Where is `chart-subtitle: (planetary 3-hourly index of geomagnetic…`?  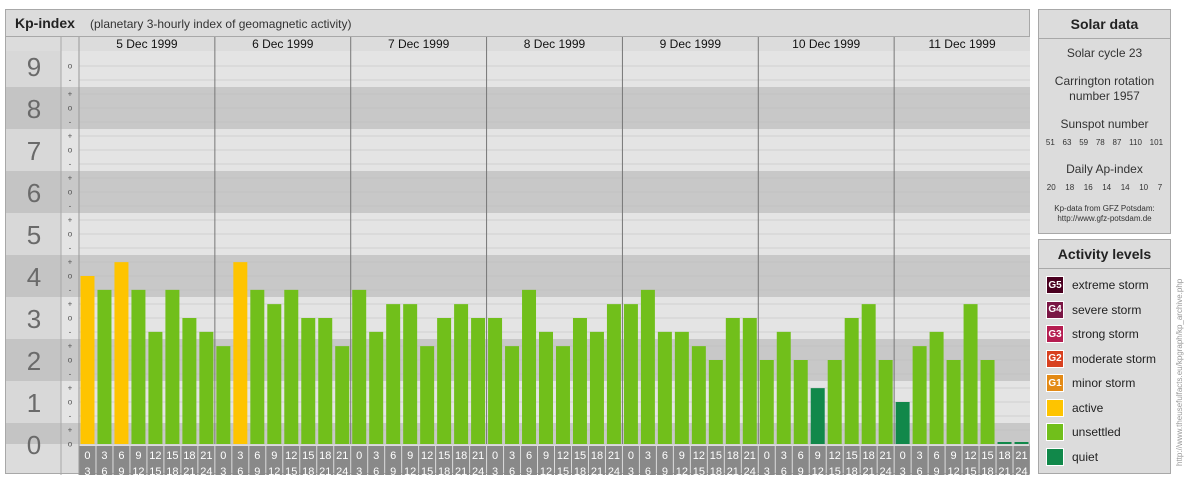 chart-subtitle: (planetary 3-hourly index of geomagnetic… is located at coordinates (221, 24).